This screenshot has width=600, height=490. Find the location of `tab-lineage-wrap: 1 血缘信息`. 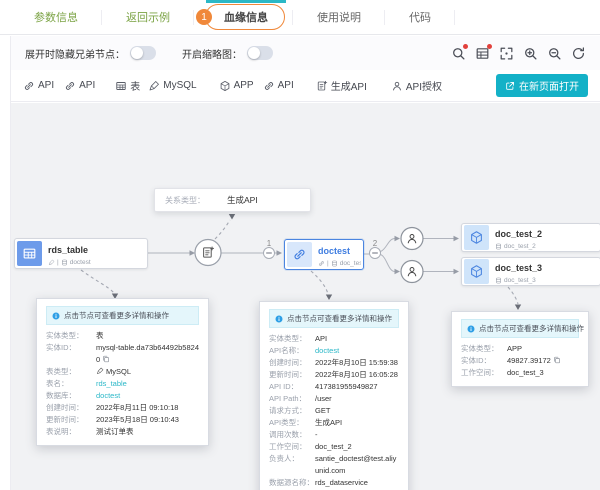

tab-lineage-wrap: 1 血缘信息 is located at coordinates (243, 17).